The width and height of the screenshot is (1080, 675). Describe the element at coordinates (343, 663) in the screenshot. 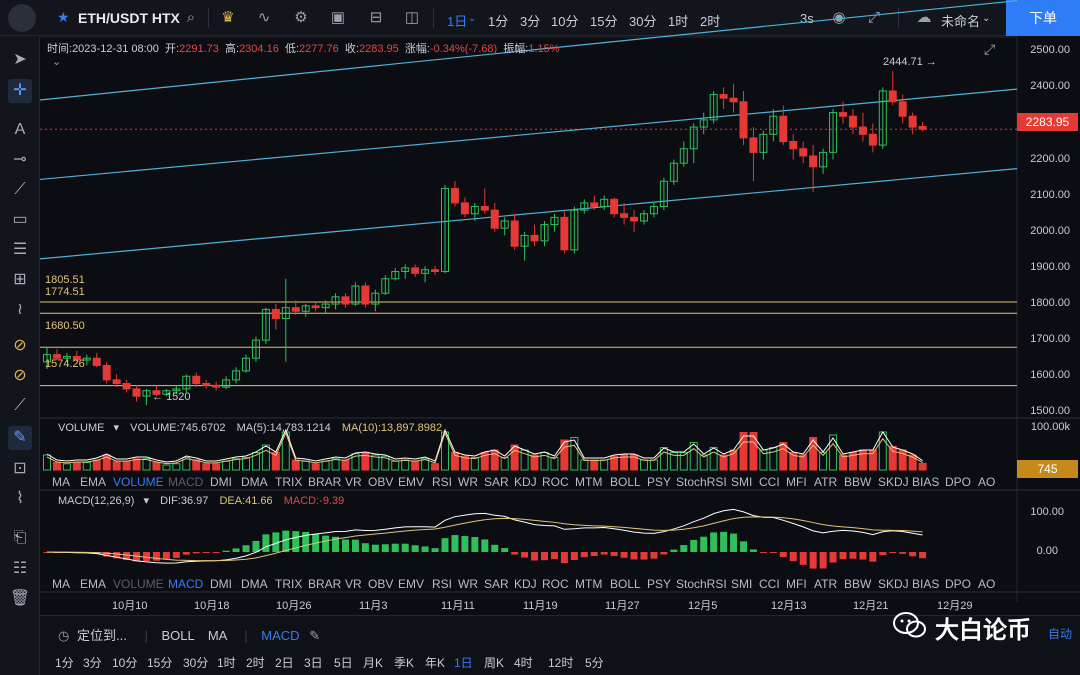

I see `period-9: 5日` at that location.